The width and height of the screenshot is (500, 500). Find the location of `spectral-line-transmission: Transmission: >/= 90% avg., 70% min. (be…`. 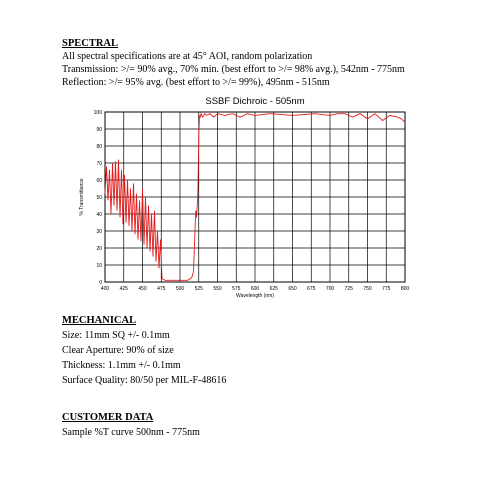

spectral-line-transmission: Transmission: >/= 90% avg., 70% min. (be… is located at coordinates (233, 69).